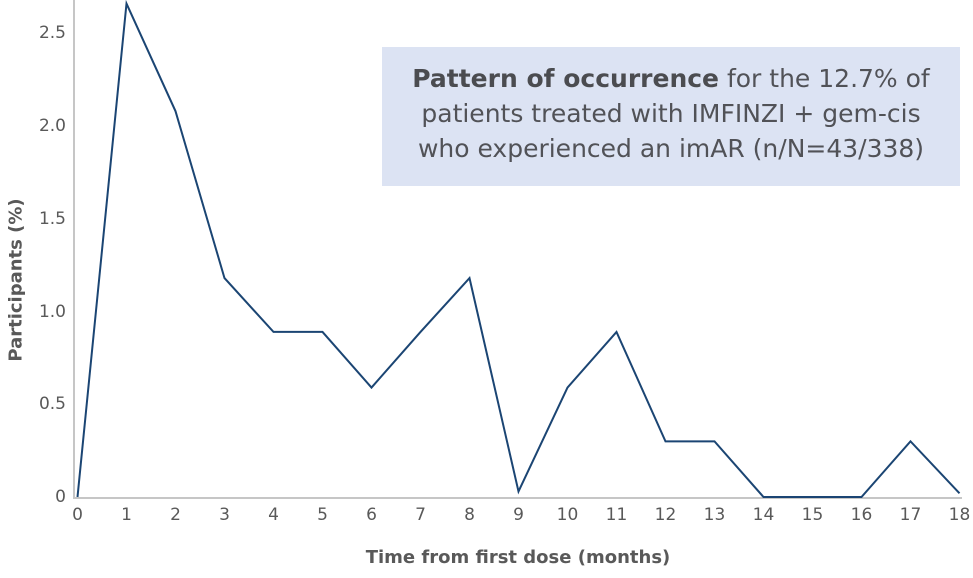 The width and height of the screenshot is (973, 578). Describe the element at coordinates (469, 515) in the screenshot. I see `x-tick-label: 8` at that location.